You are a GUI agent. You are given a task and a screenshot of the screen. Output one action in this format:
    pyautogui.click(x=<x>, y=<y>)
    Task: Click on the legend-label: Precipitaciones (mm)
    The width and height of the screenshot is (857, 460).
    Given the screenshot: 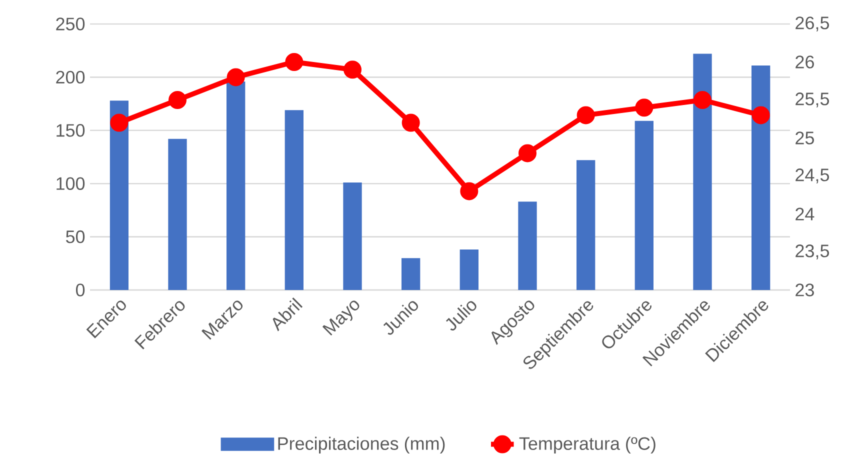 What is the action you would take?
    pyautogui.click(x=361, y=445)
    